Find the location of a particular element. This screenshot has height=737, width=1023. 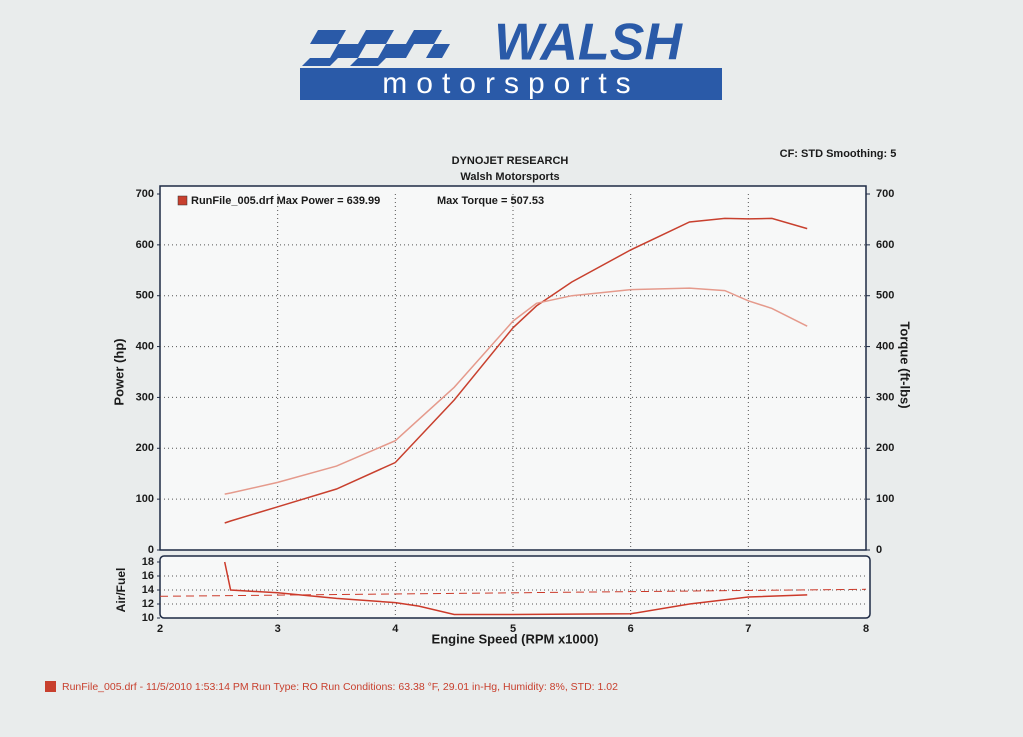

logo-band is located at coordinates (511, 84).